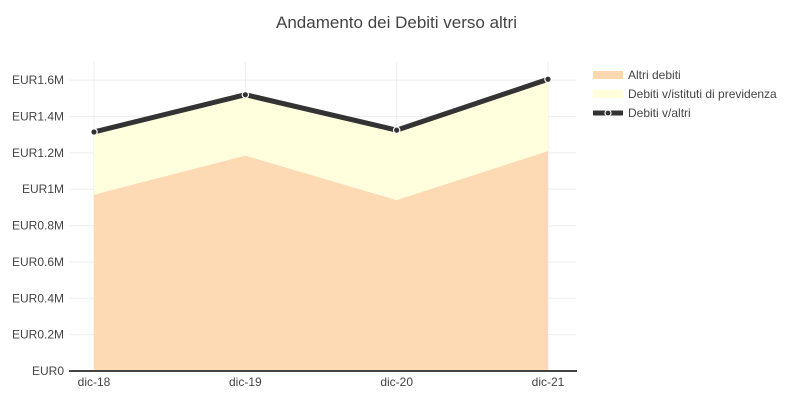 The image size is (793, 400). I want to click on y-tick-label: EUR0.4M, so click(38, 298).